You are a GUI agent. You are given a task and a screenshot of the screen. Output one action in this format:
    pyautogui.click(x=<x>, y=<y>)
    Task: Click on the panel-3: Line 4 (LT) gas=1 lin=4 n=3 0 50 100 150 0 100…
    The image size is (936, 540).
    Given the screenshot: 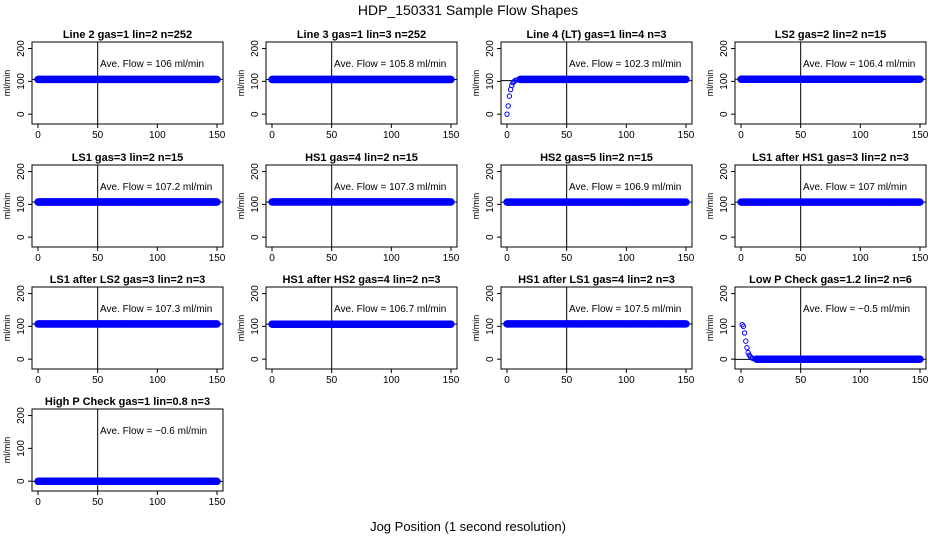 What is the action you would take?
    pyautogui.click(x=583, y=85)
    